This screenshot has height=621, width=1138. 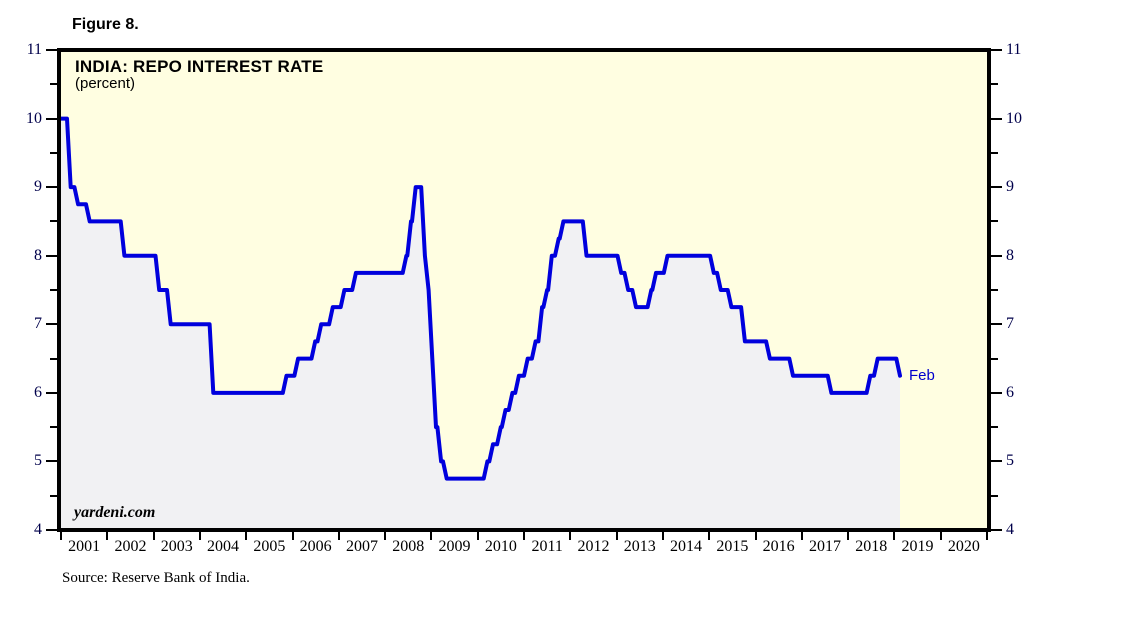 I want to click on x-tick-label: 2004, so click(x=223, y=546).